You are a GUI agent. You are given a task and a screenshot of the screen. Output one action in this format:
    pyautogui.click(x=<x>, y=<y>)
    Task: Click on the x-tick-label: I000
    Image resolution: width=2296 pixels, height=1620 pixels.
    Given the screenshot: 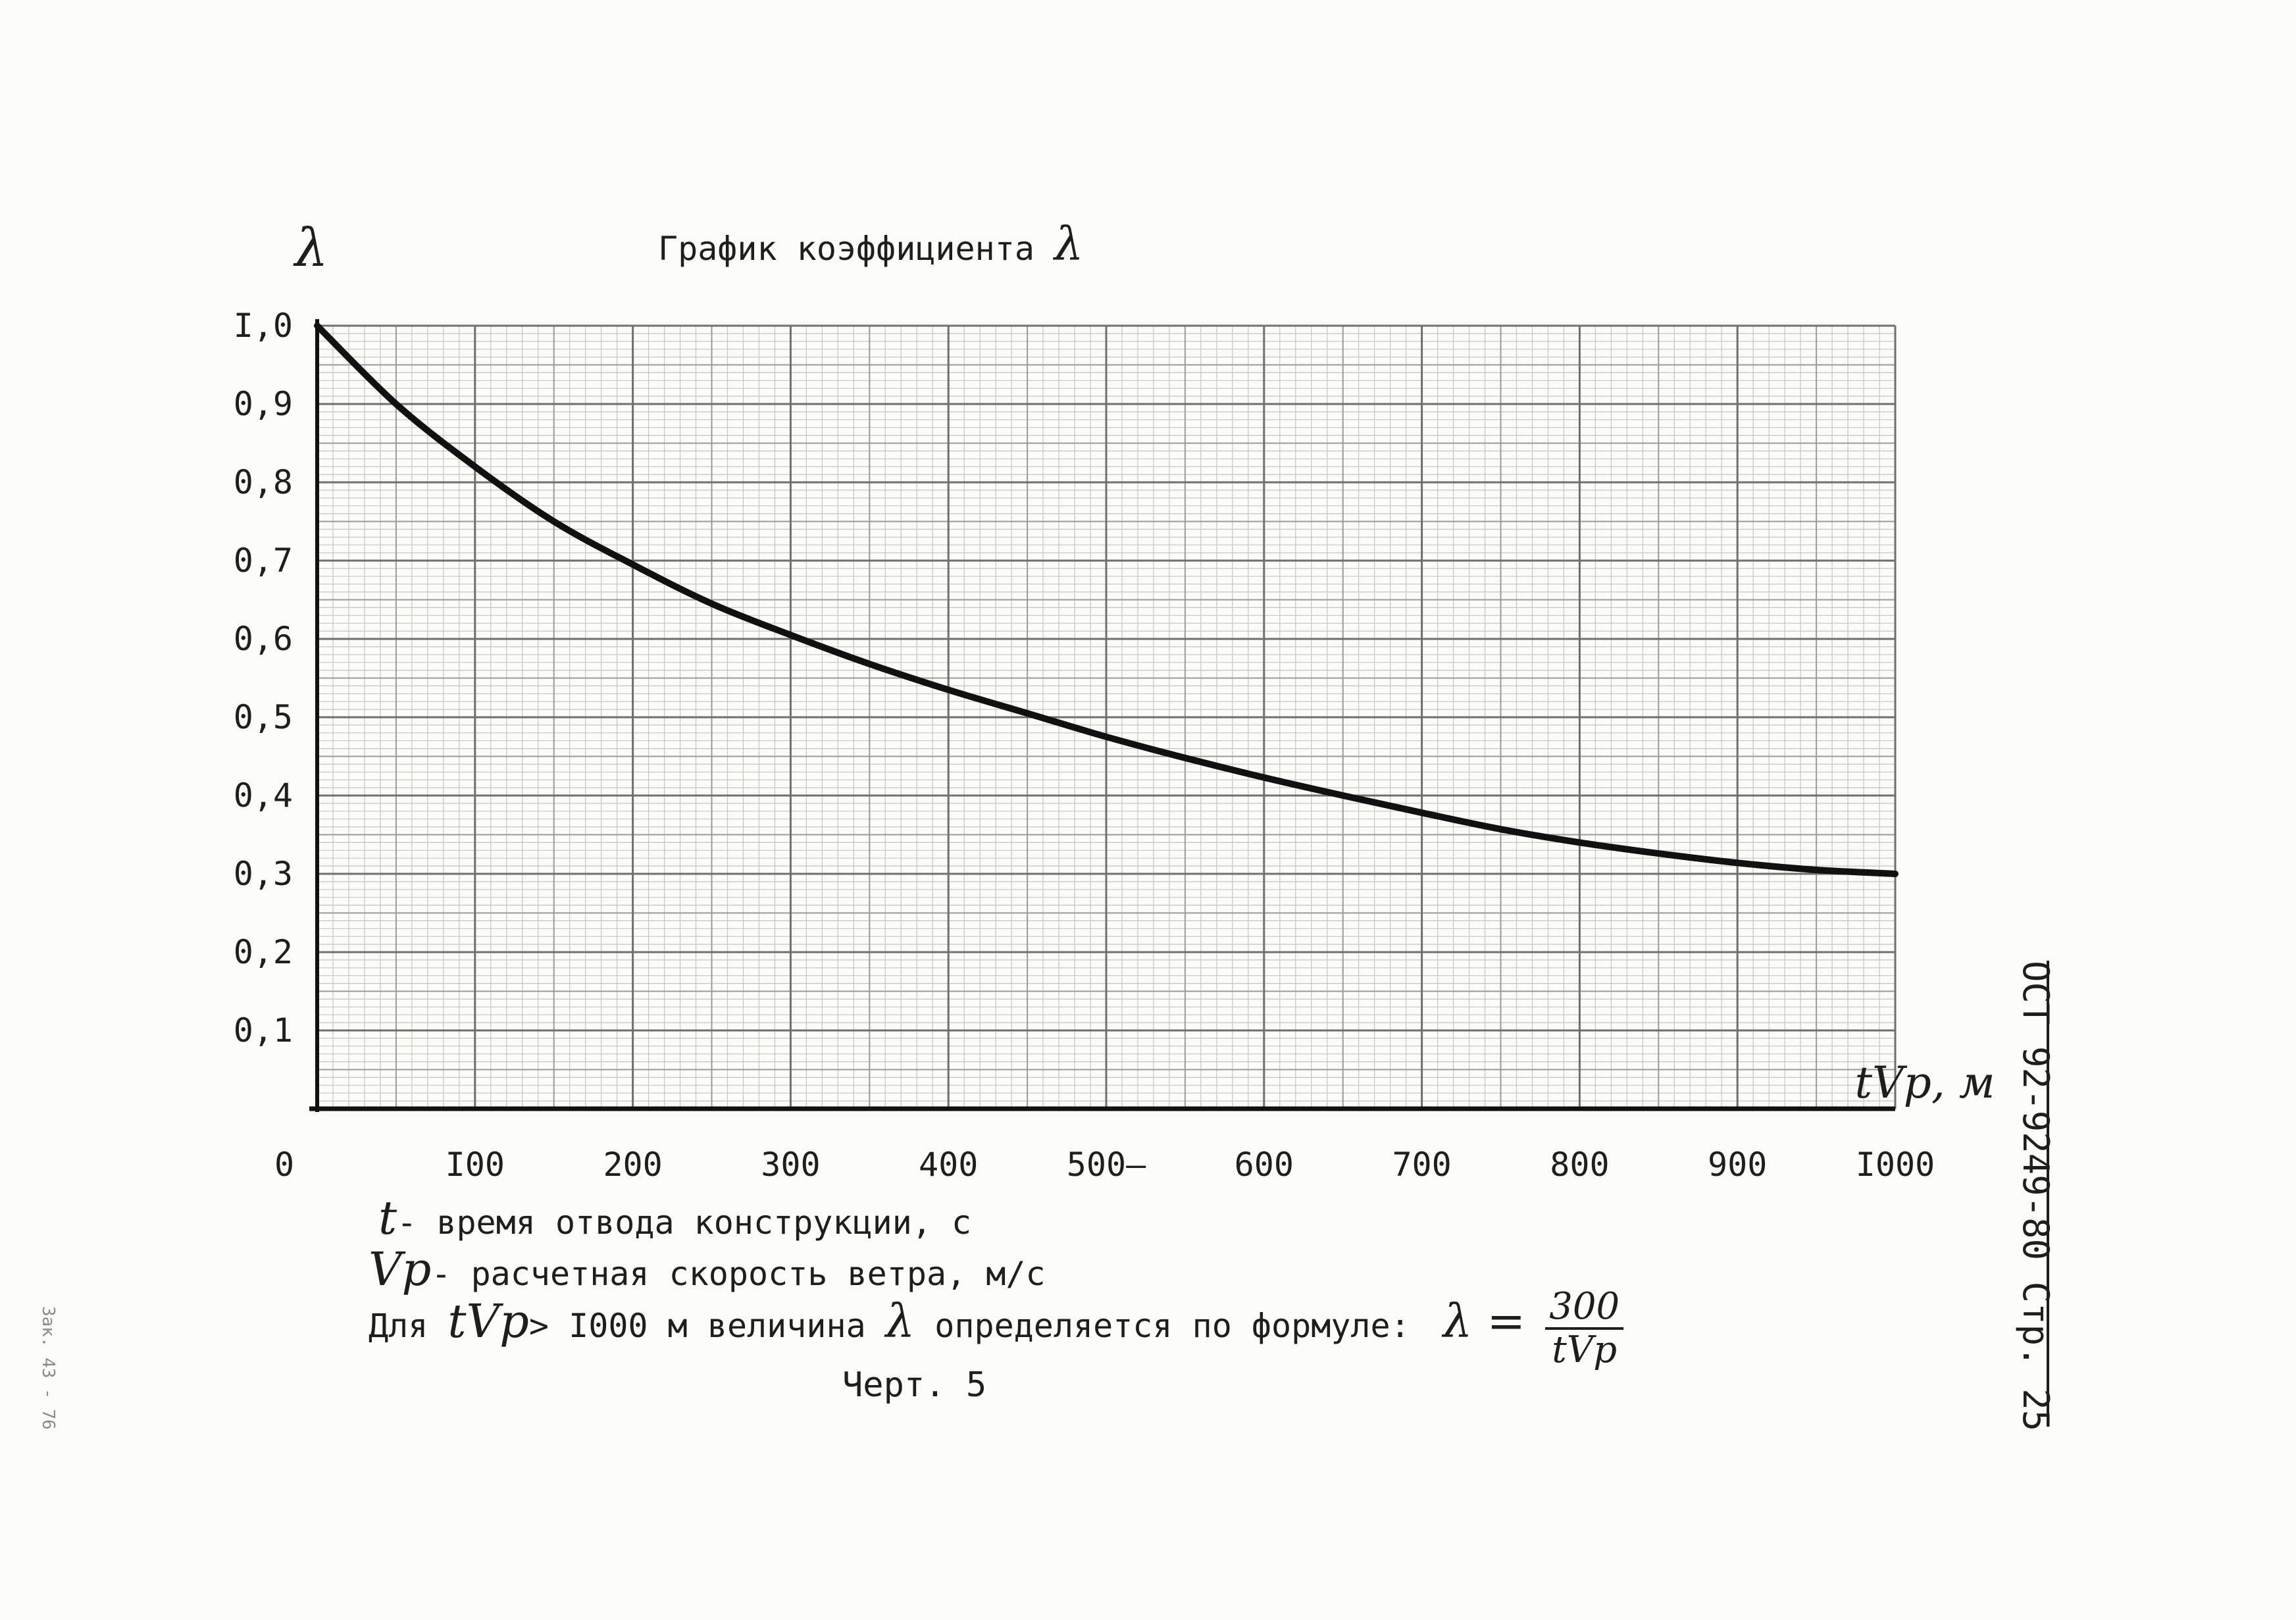 What is the action you would take?
    pyautogui.click(x=1895, y=1165)
    